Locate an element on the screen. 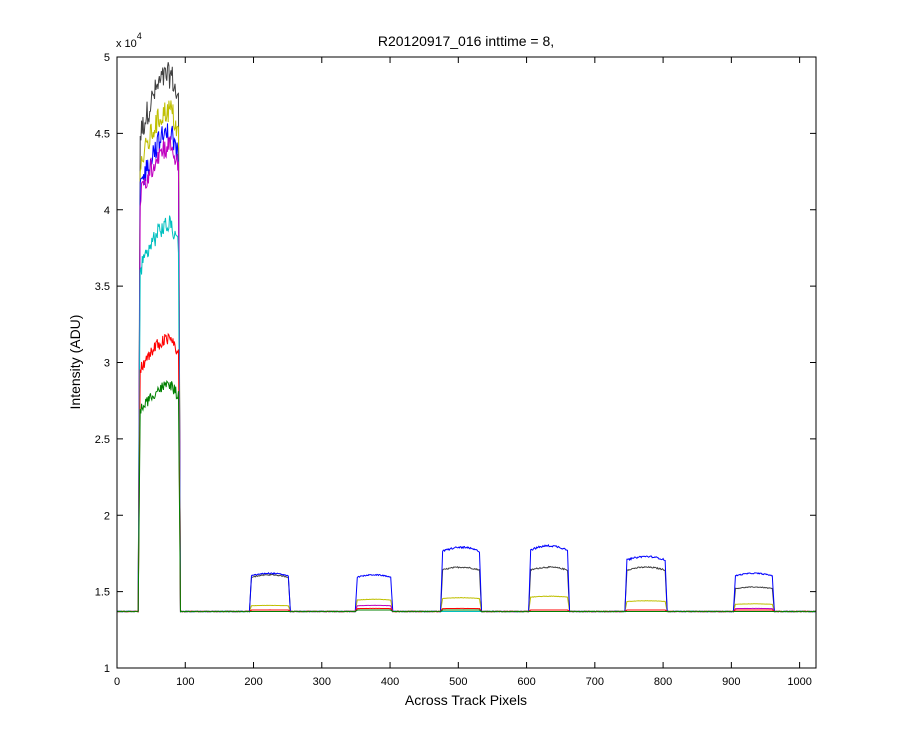  y-axis-label: Intensity (ADU) is located at coordinates (75, 362).